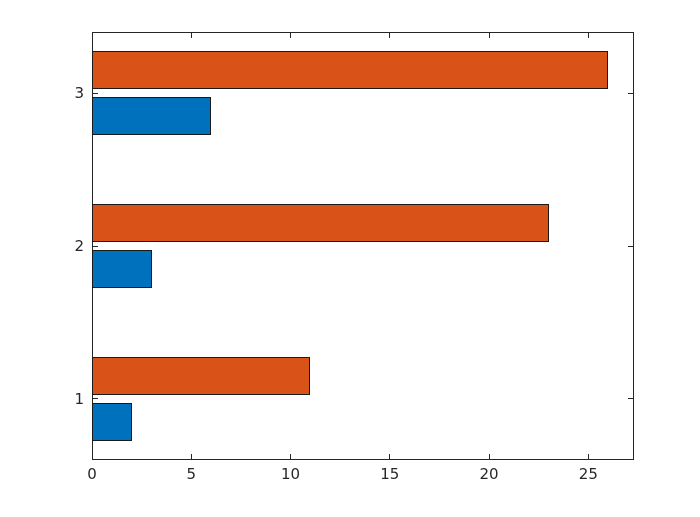 Image resolution: width=700 pixels, height=517 pixels. Describe the element at coordinates (79, 398) in the screenshot. I see `y-tick-label: 1` at that location.